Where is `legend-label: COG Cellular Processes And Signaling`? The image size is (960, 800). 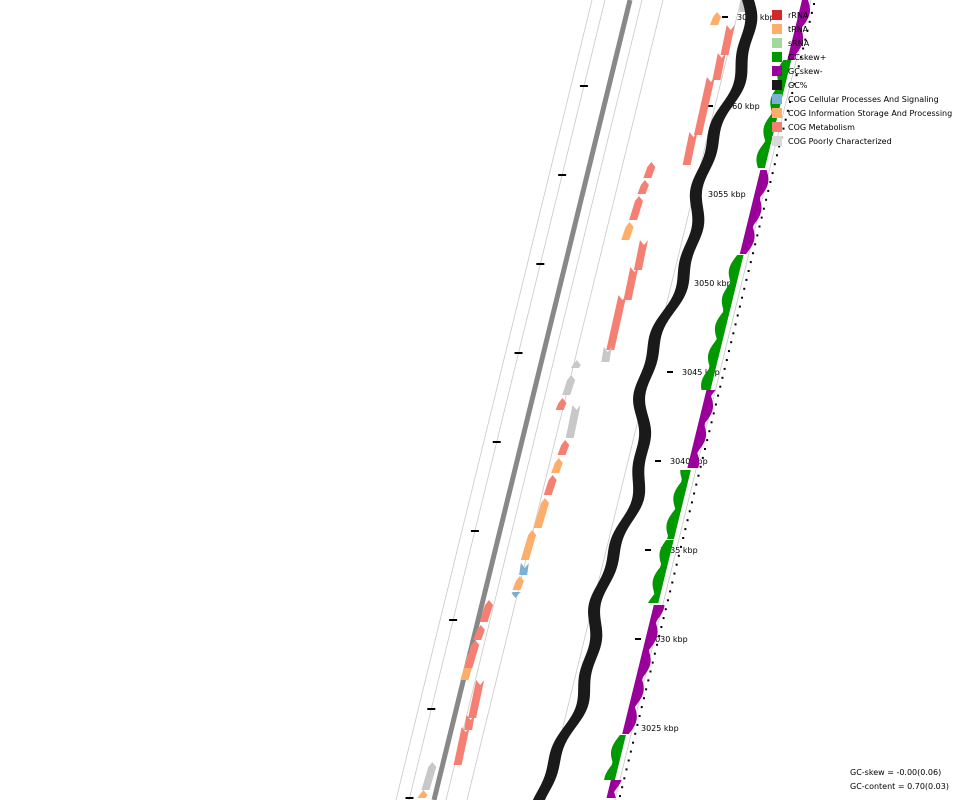
legend-label: COG Cellular Processes And Signaling is located at coordinates (863, 99).